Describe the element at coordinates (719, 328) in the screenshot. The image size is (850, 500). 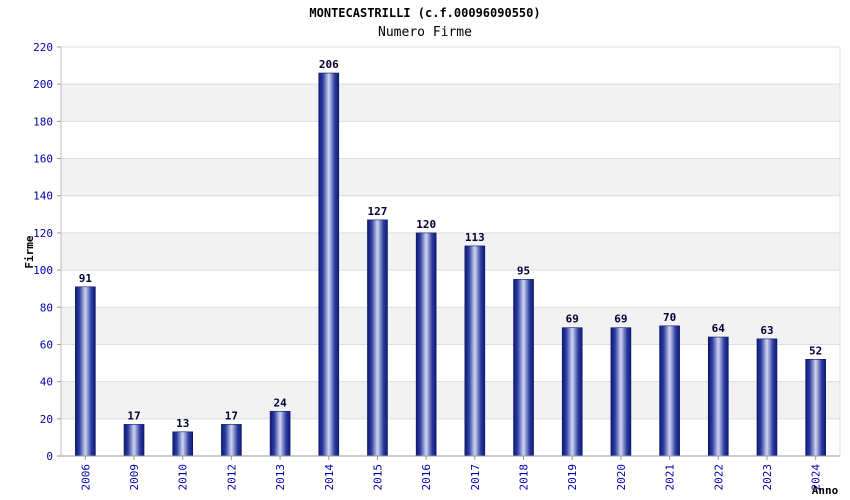
I see `data-label-2022: 64` at that location.